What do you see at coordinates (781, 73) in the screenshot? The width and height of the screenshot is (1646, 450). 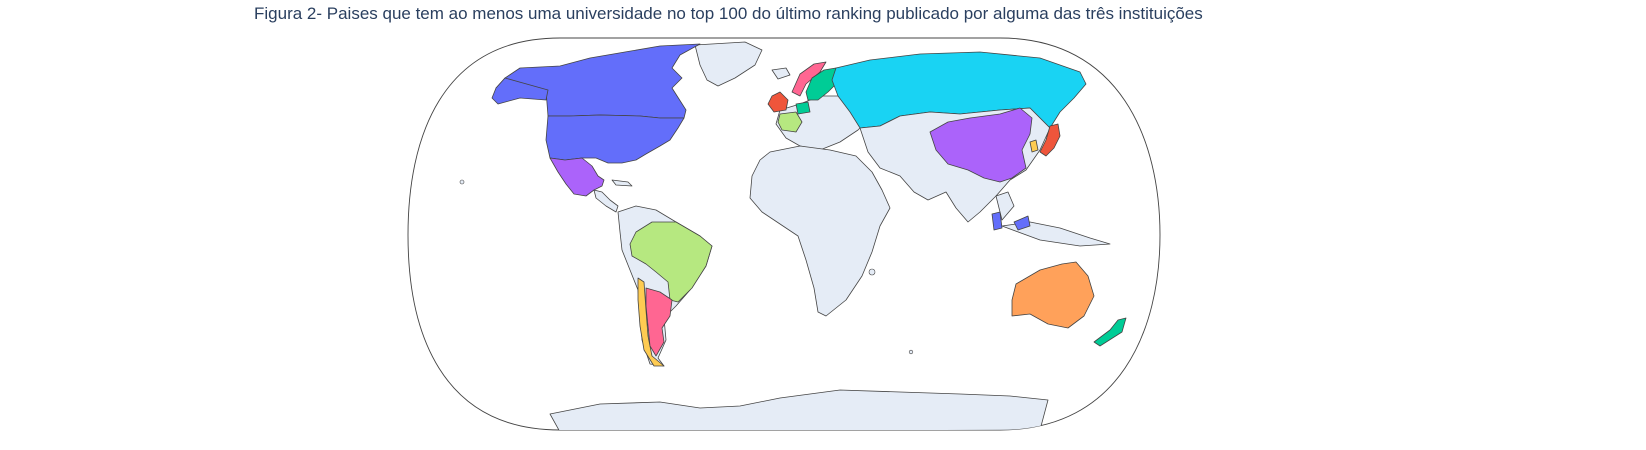 I see `iceland` at bounding box center [781, 73].